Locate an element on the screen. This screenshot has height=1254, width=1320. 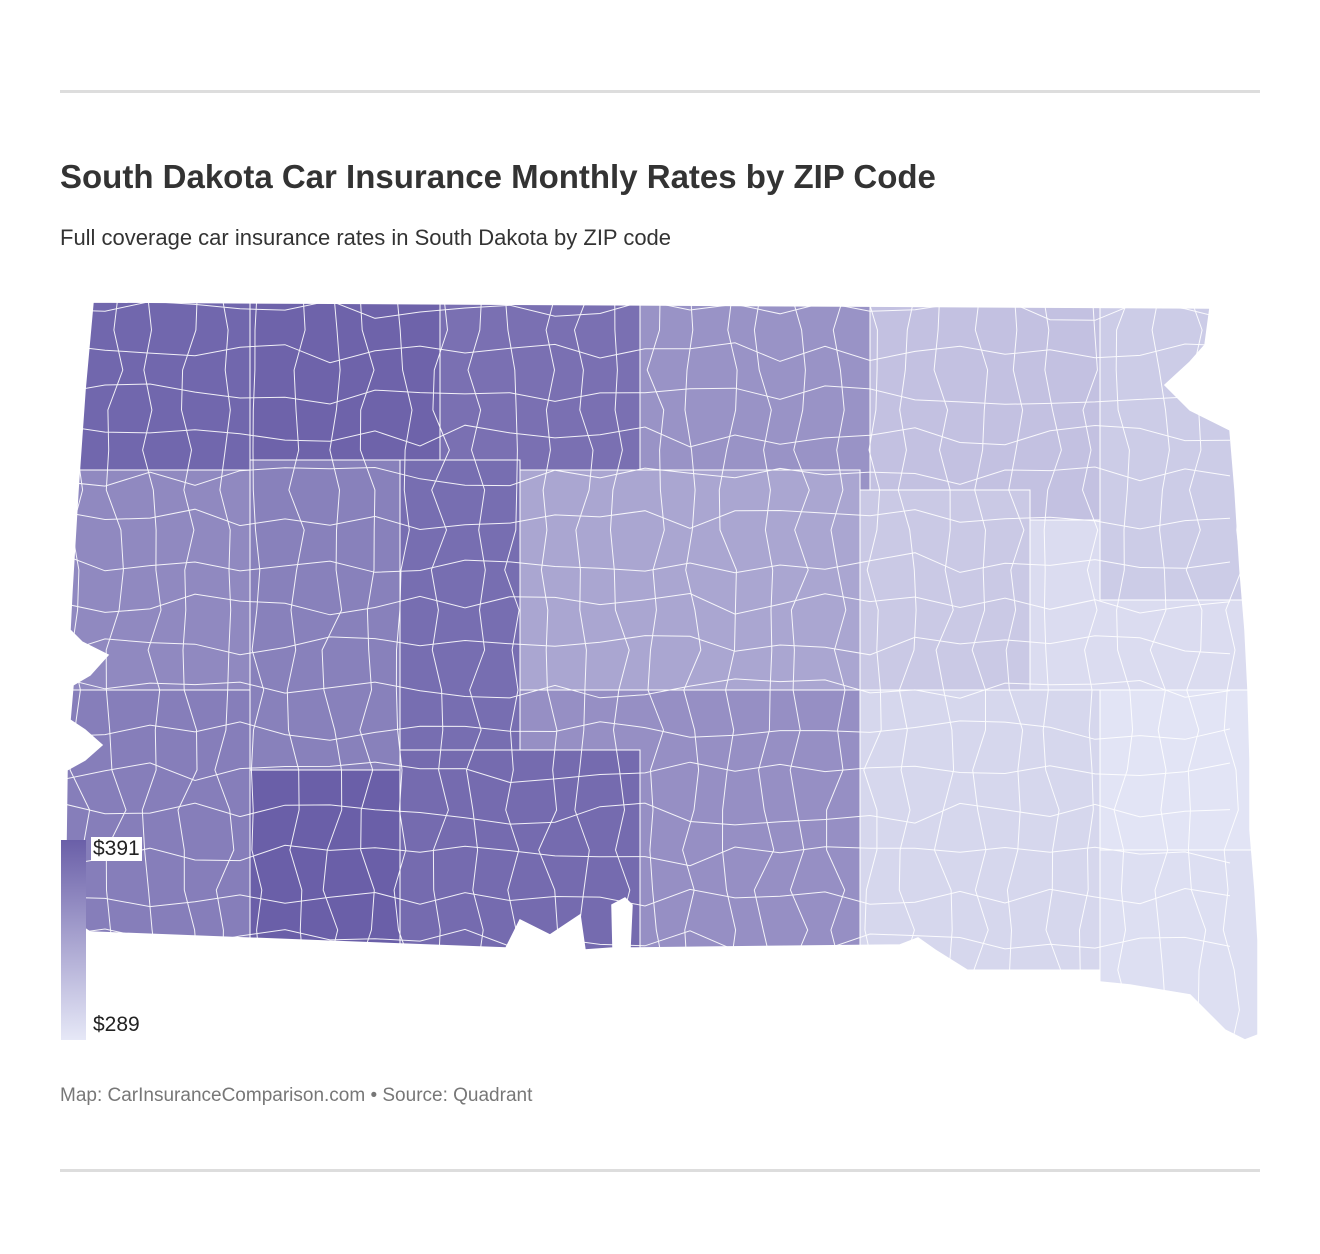
map-region-southeast is located at coordinates (980, 830).